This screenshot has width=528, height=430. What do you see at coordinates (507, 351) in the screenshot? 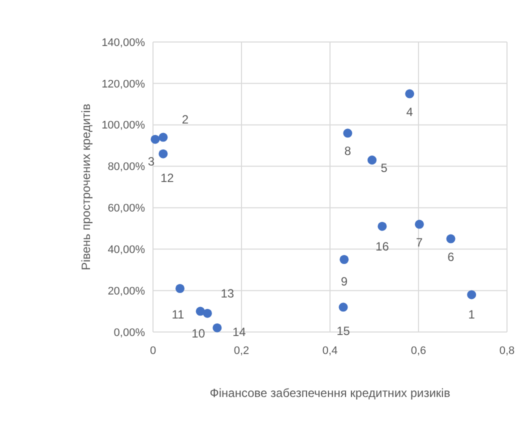
I see `x-tick-label: 0,8` at bounding box center [507, 351].